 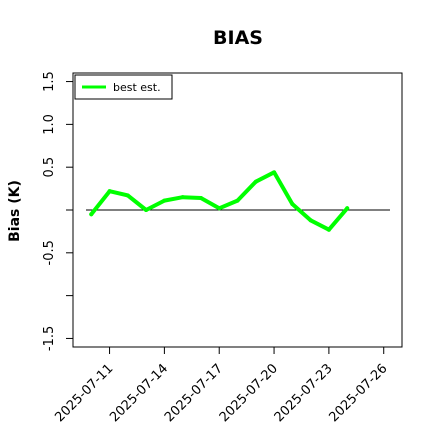 I want to click on x-tick-label: 2025-07-23, so click(x=304, y=393).